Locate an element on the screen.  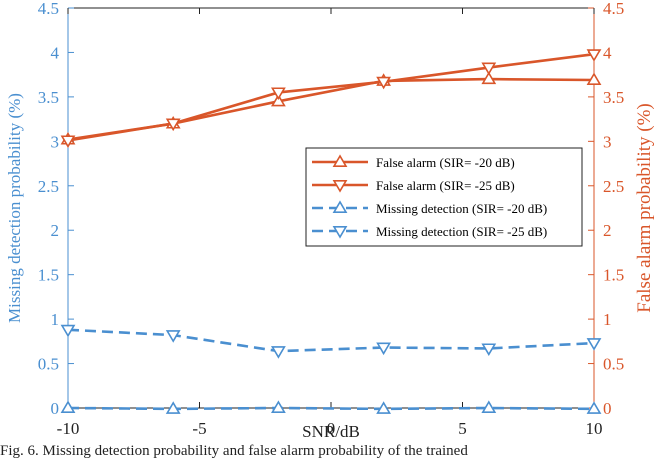
x-tick-label: -10 is located at coordinates (68, 428).